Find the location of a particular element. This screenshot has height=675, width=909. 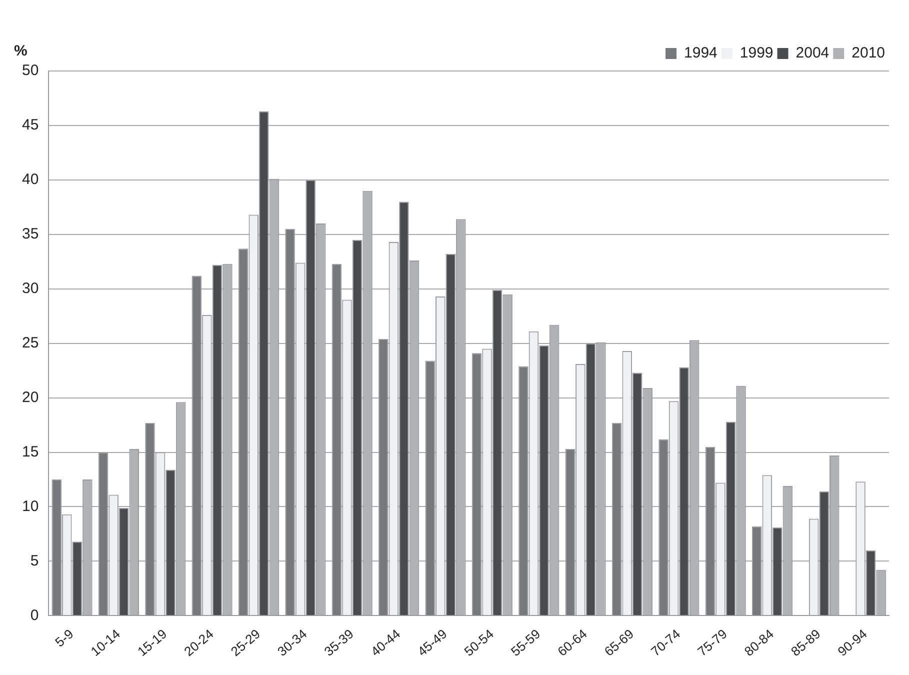

y-tick-label: 50 is located at coordinates (30, 71).